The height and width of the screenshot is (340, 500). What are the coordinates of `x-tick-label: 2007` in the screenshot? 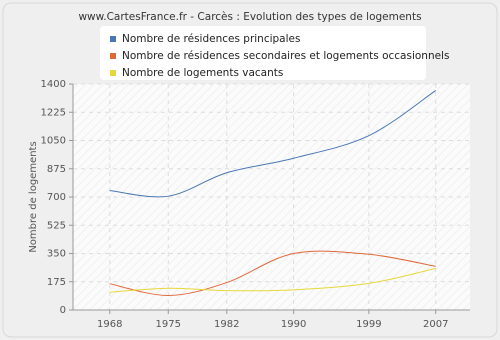 It's located at (435, 324).